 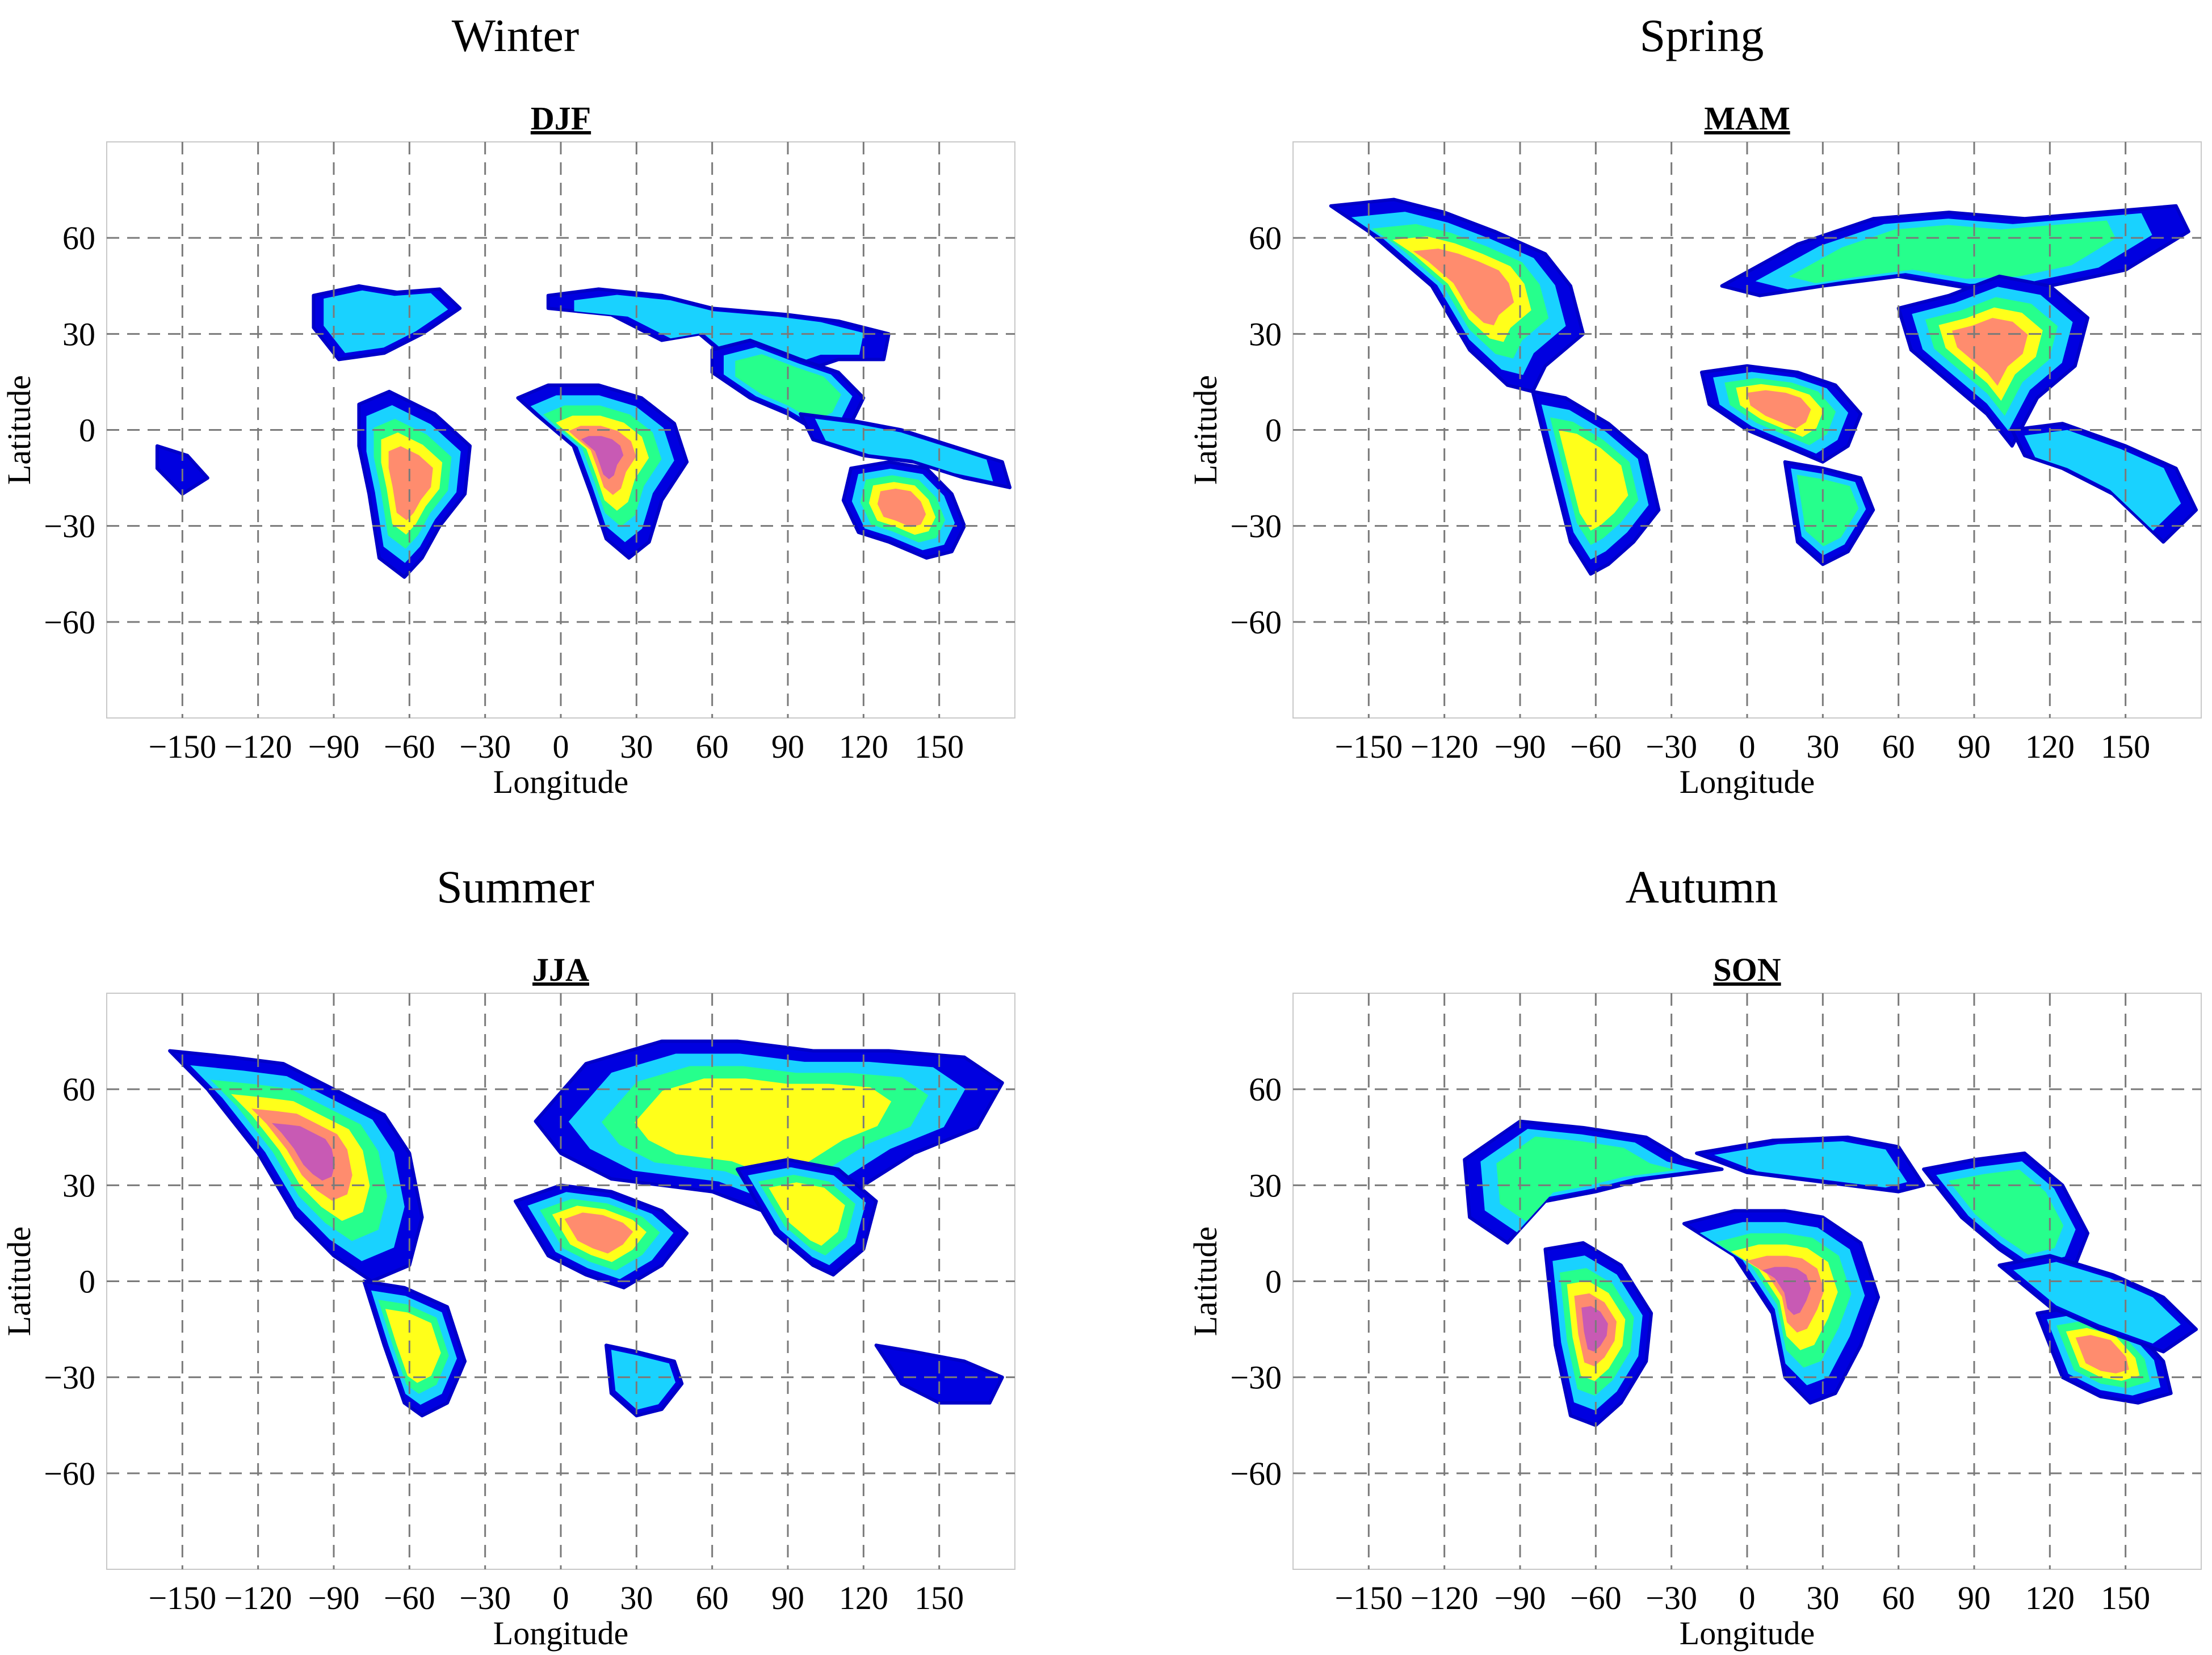 What do you see at coordinates (560, 969) in the screenshot?
I see `panel-title: JJA` at bounding box center [560, 969].